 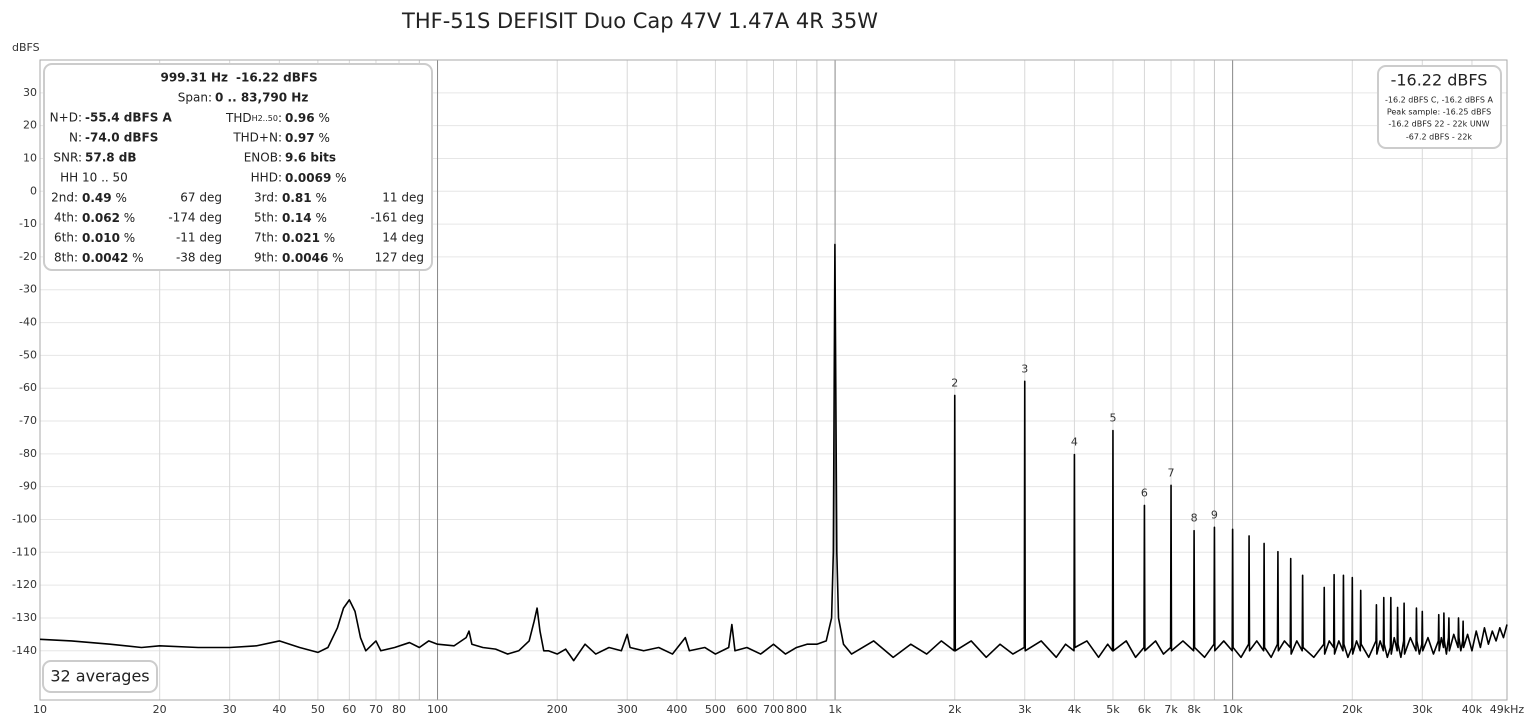 I want to click on harmonic-order: 5th:, so click(x=266, y=218).